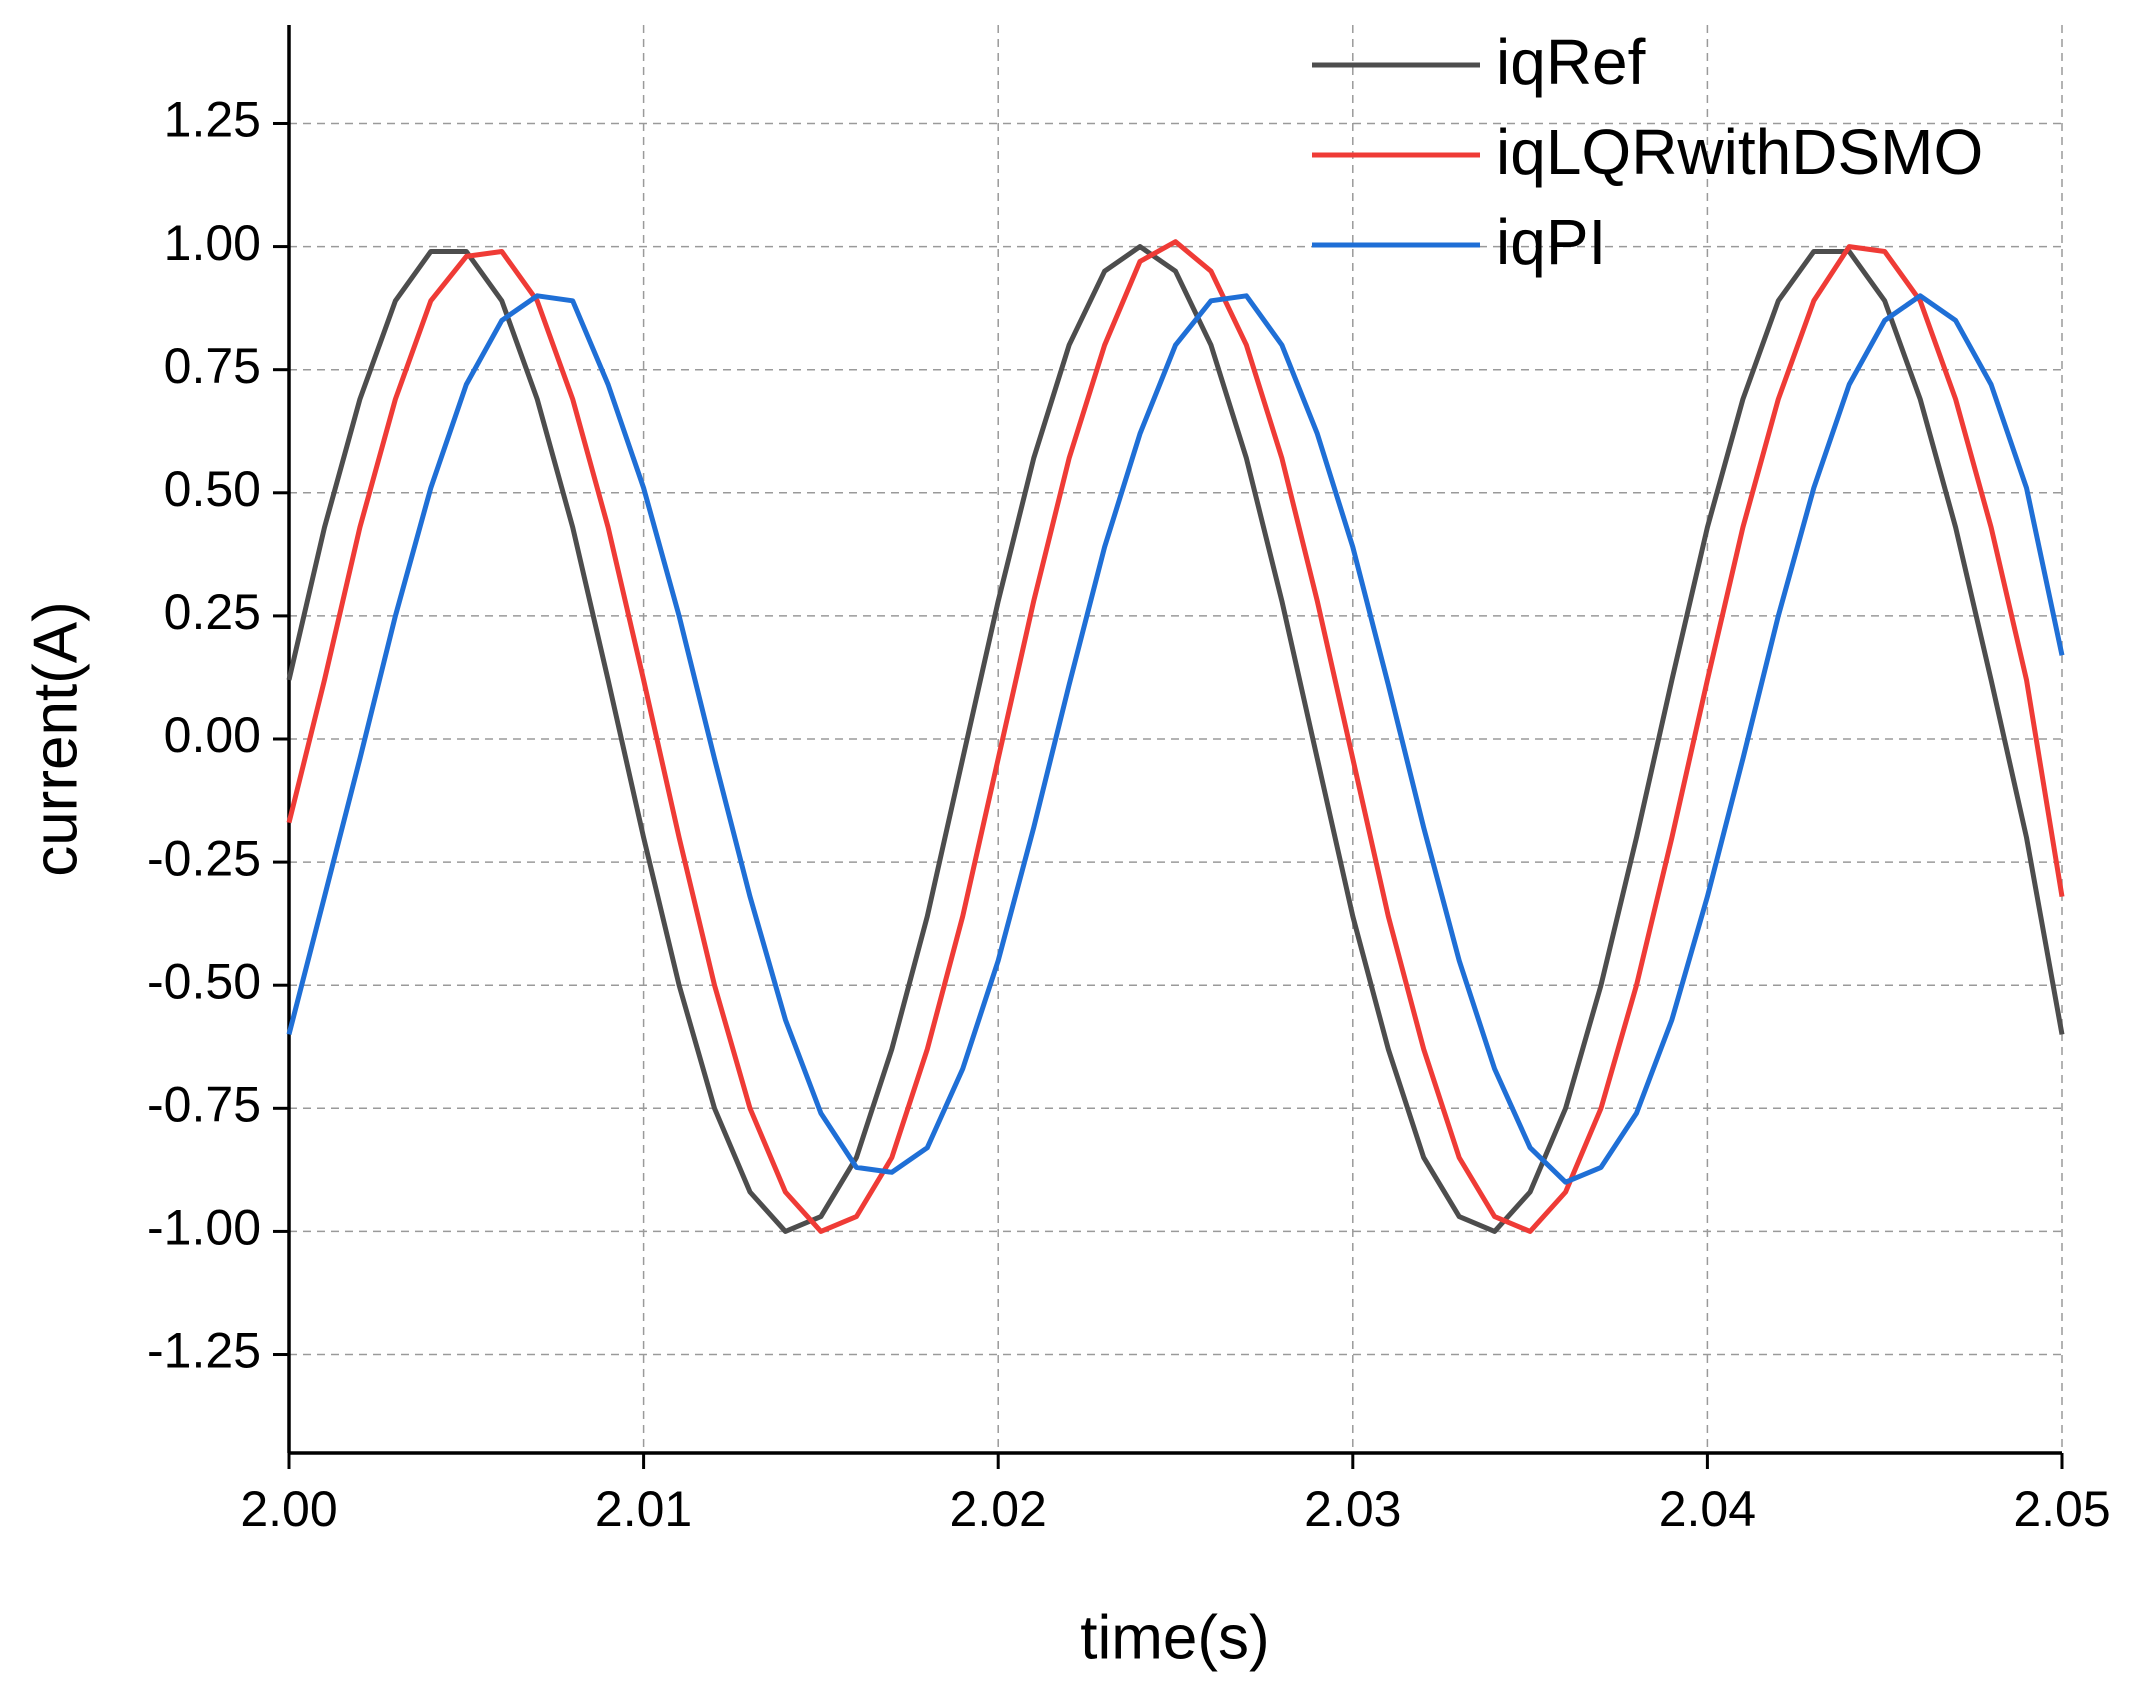 This screenshot has width=2136, height=1690. I want to click on x-tick-label: 2.03, so click(1352, 1509).